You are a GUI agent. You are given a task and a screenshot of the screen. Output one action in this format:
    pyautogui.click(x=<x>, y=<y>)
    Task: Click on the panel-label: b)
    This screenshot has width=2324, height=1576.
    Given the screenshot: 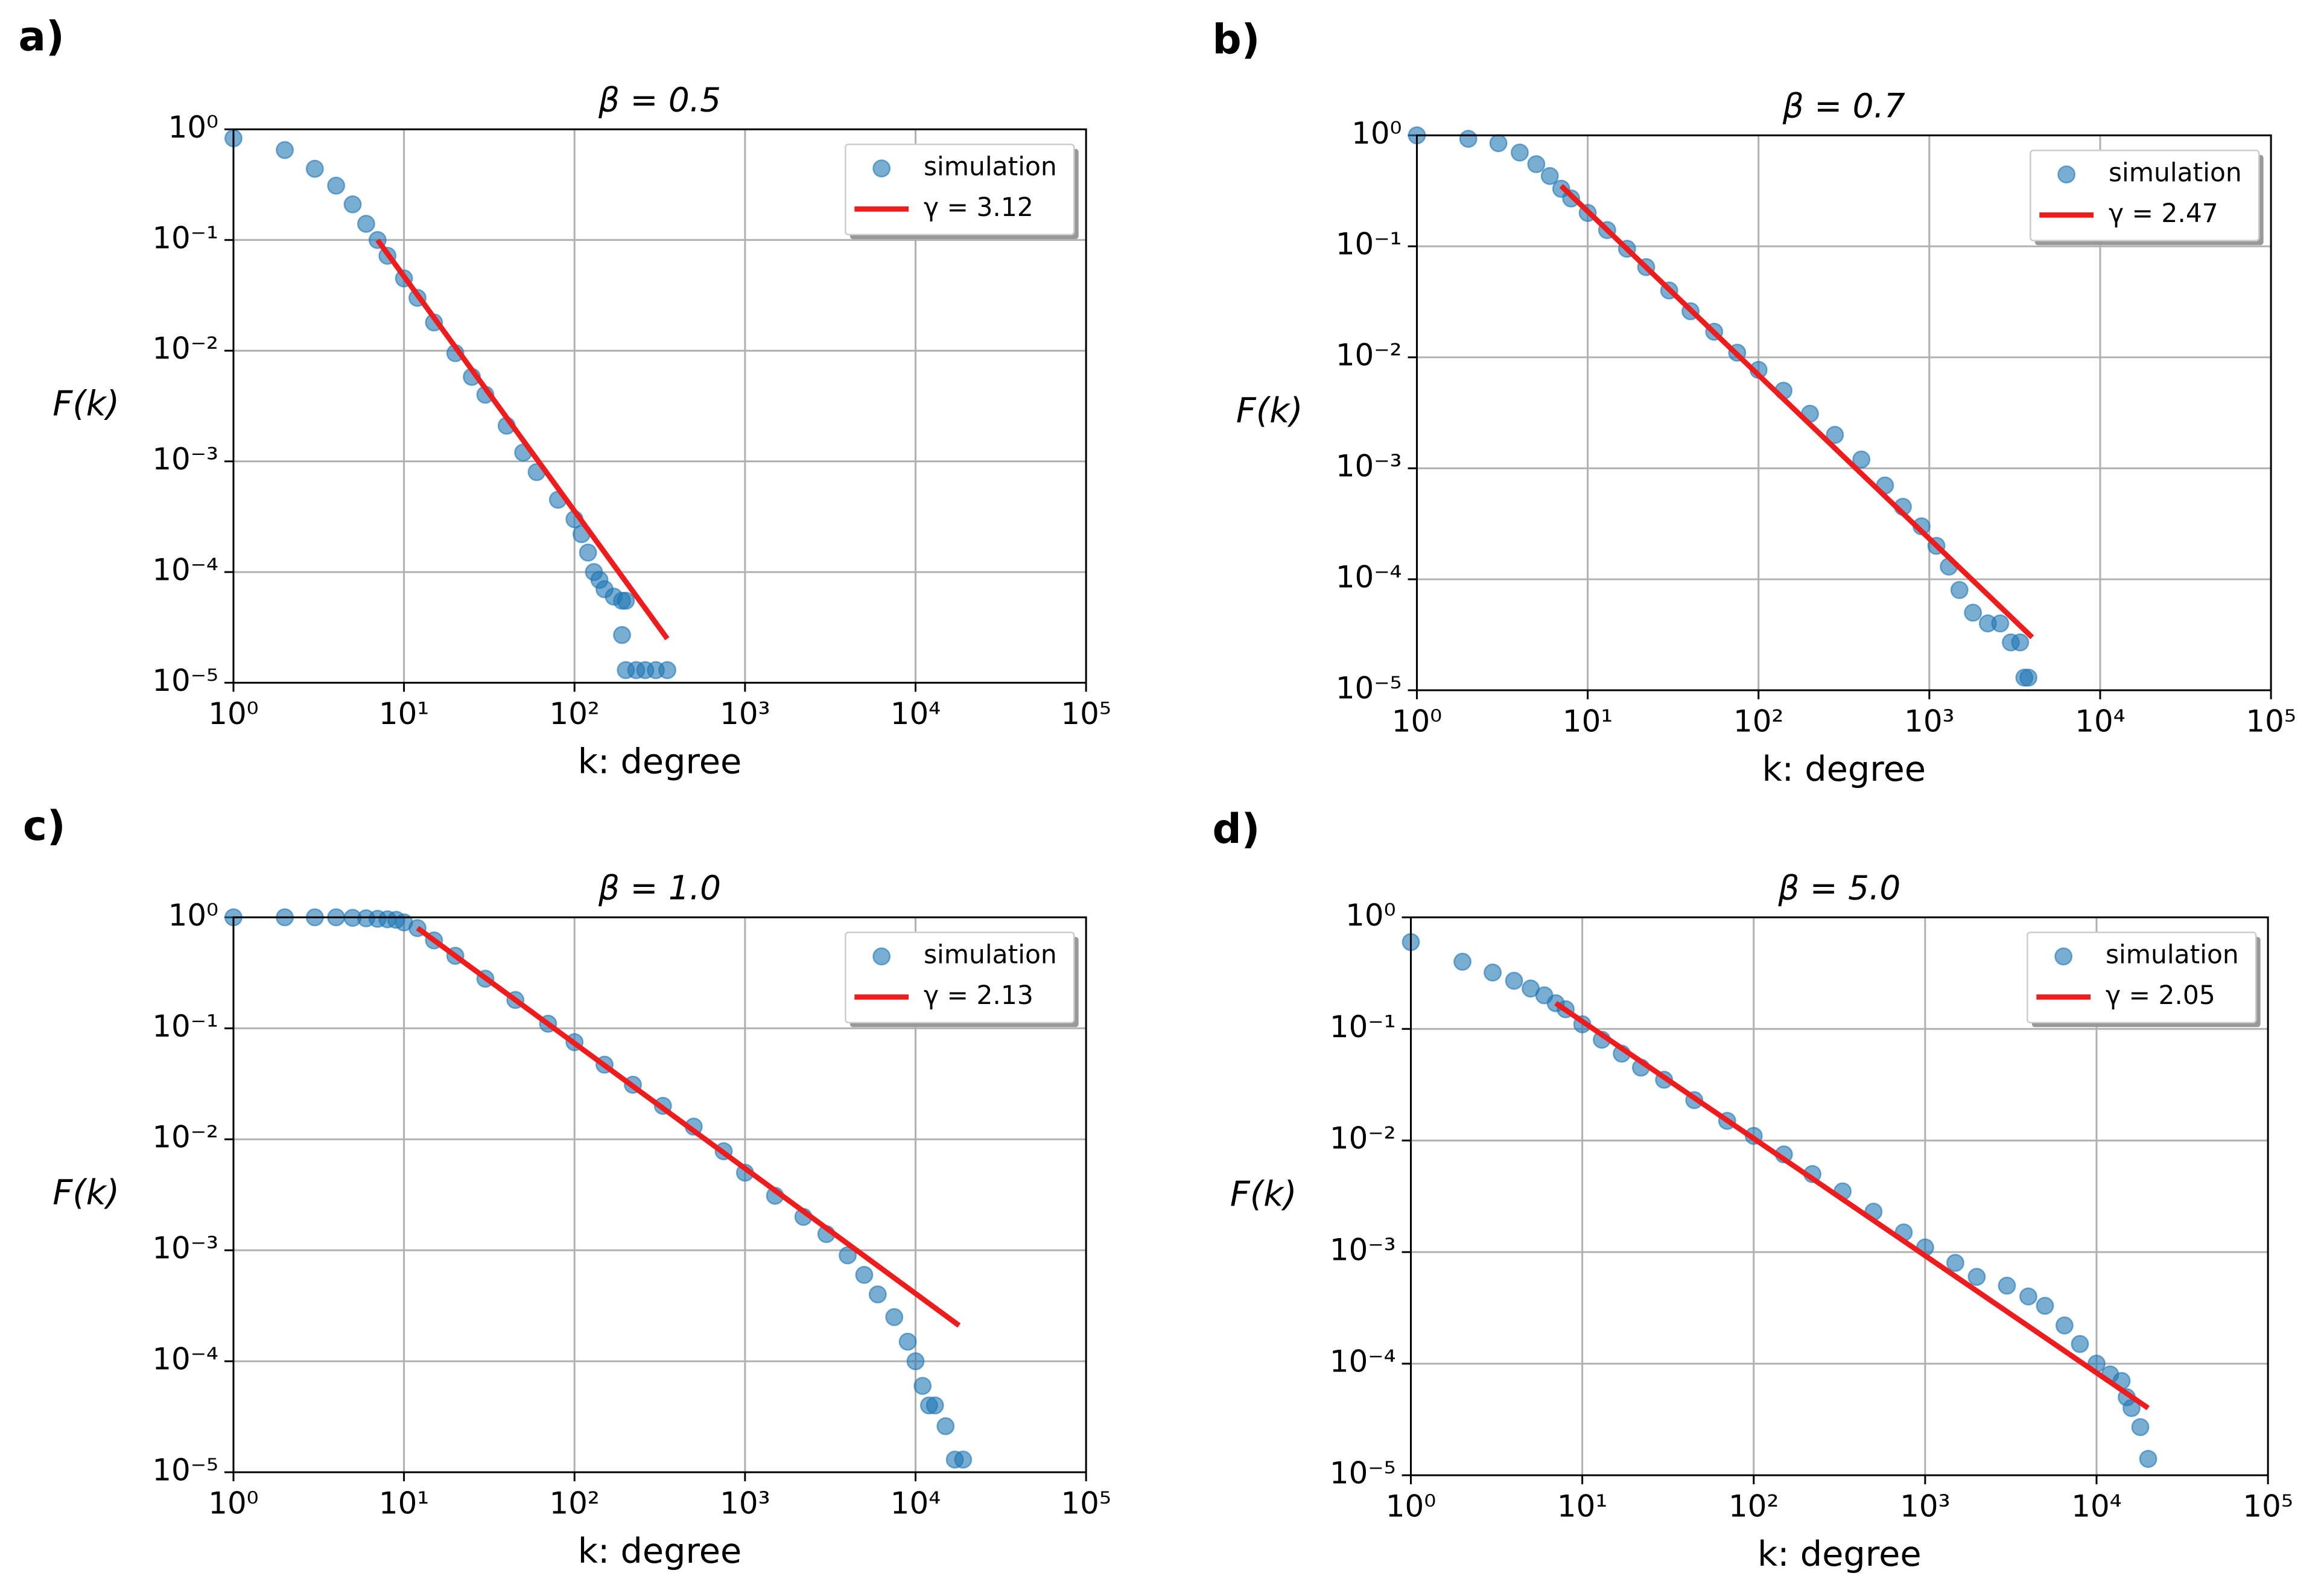 What is the action you would take?
    pyautogui.click(x=1236, y=39)
    